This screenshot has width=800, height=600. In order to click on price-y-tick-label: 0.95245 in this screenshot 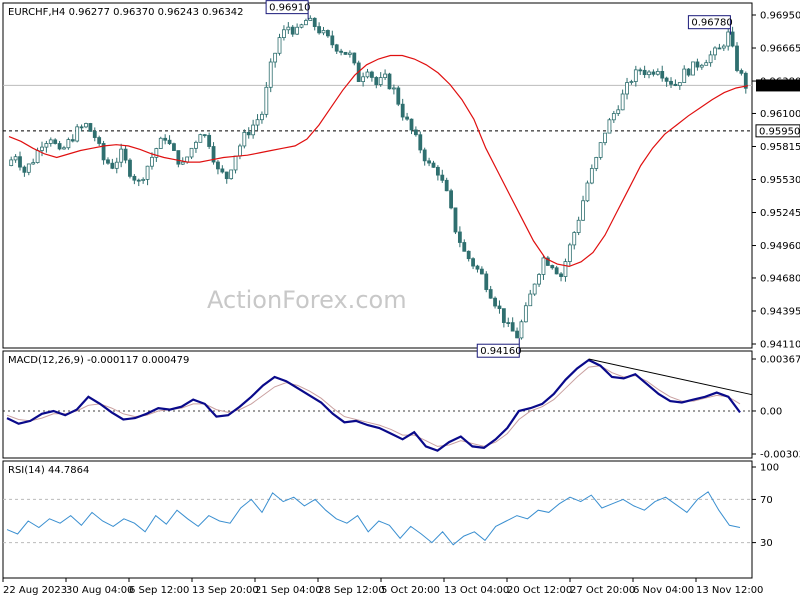, I will do `click(780, 213)`.